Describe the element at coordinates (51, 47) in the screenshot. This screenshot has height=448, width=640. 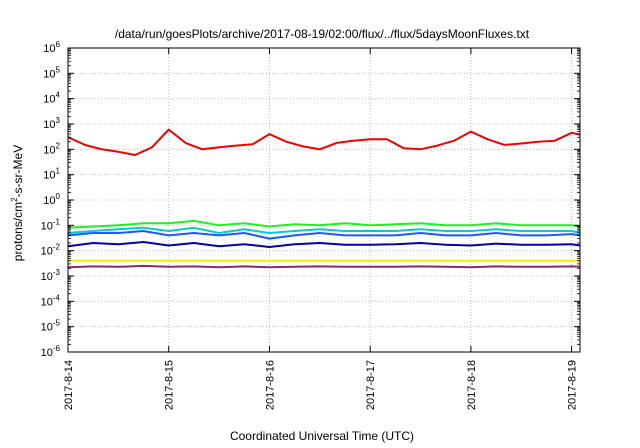
I see `y-tick-label: 10⁶` at that location.